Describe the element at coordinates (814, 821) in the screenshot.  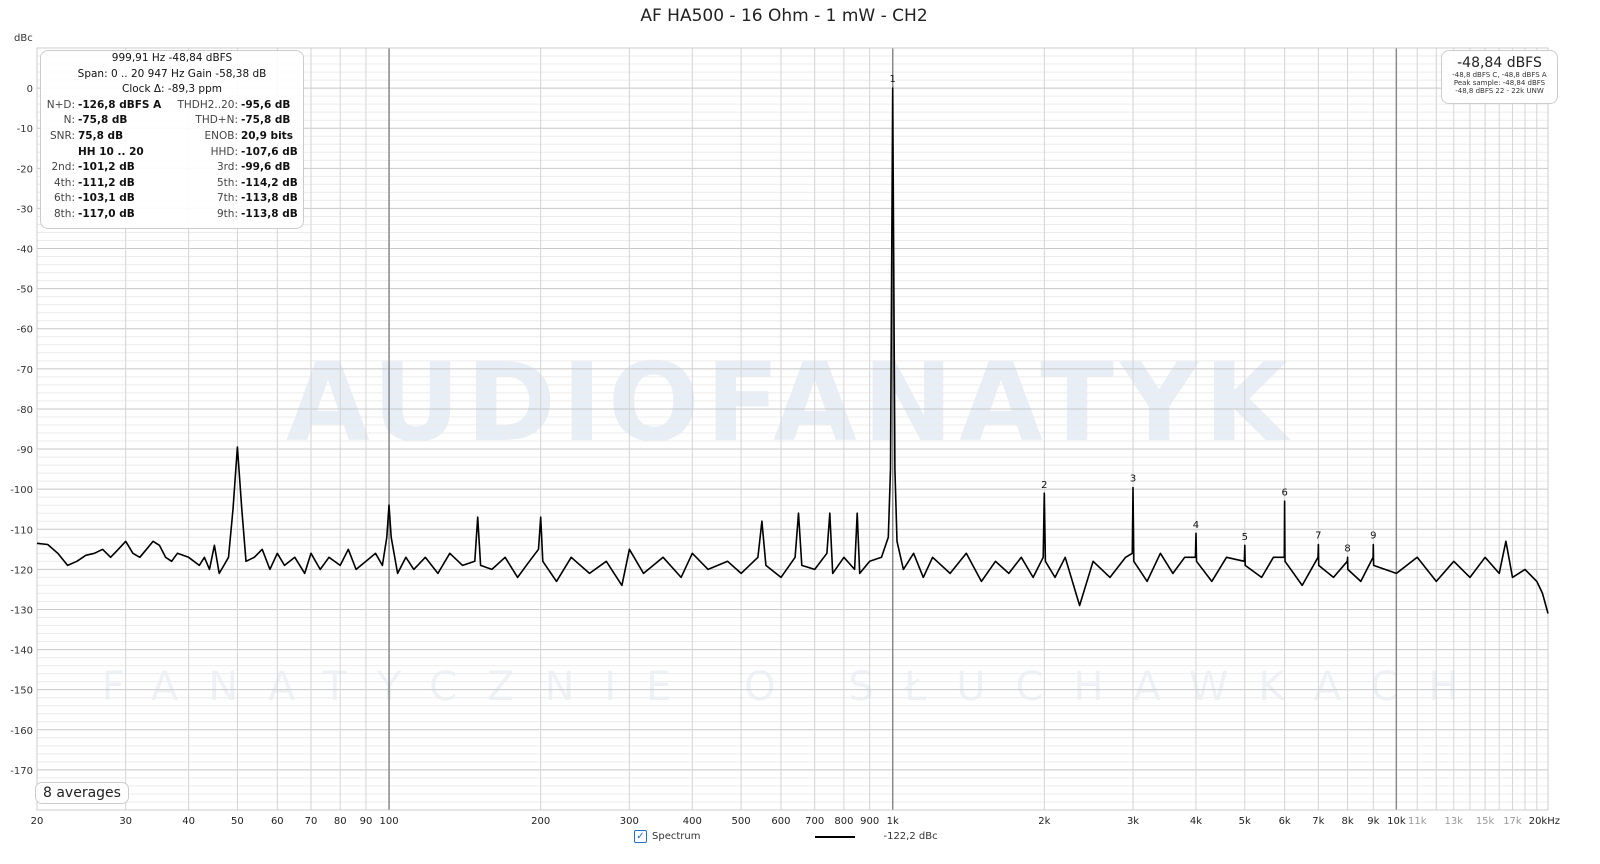
I see `x-tick-label: 700` at that location.